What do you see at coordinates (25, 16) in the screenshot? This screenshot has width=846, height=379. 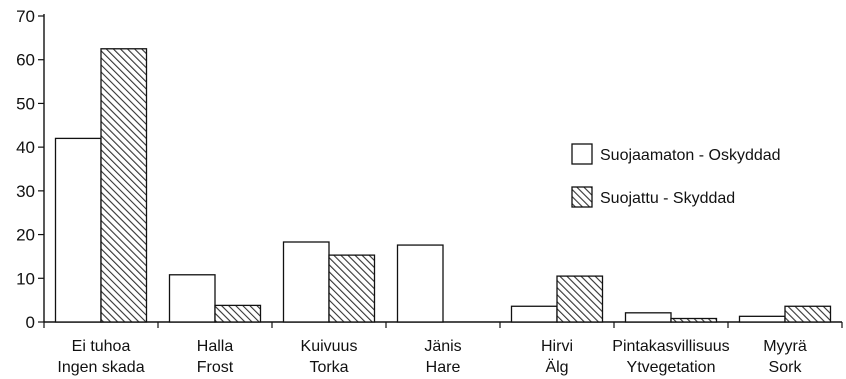 I see `y-tick-label: 70` at bounding box center [25, 16].